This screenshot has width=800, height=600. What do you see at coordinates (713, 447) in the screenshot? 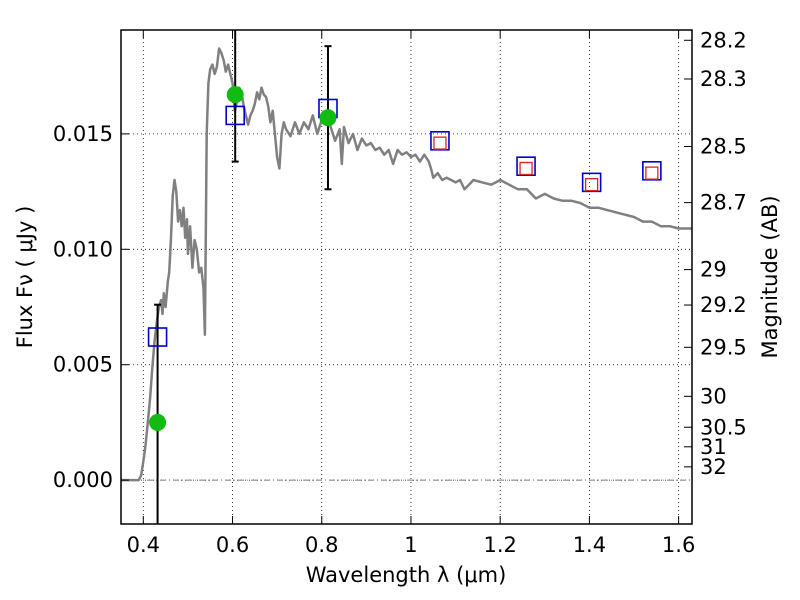
I see `magnitude-tick-label: 31` at bounding box center [713, 447].